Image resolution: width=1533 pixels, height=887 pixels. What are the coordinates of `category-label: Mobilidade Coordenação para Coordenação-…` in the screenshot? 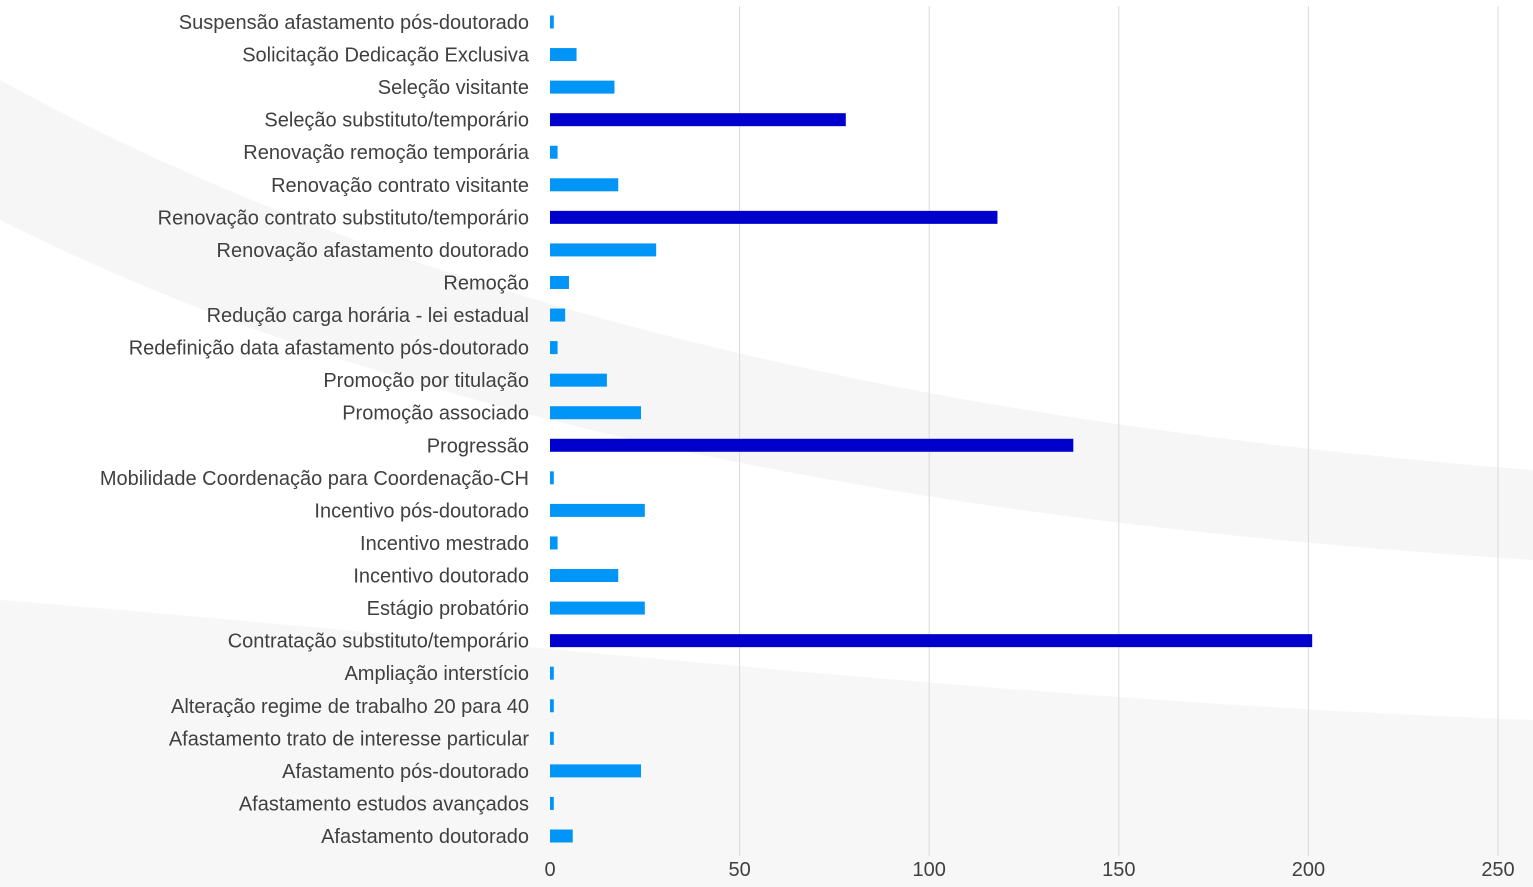 It's located at (314, 479).